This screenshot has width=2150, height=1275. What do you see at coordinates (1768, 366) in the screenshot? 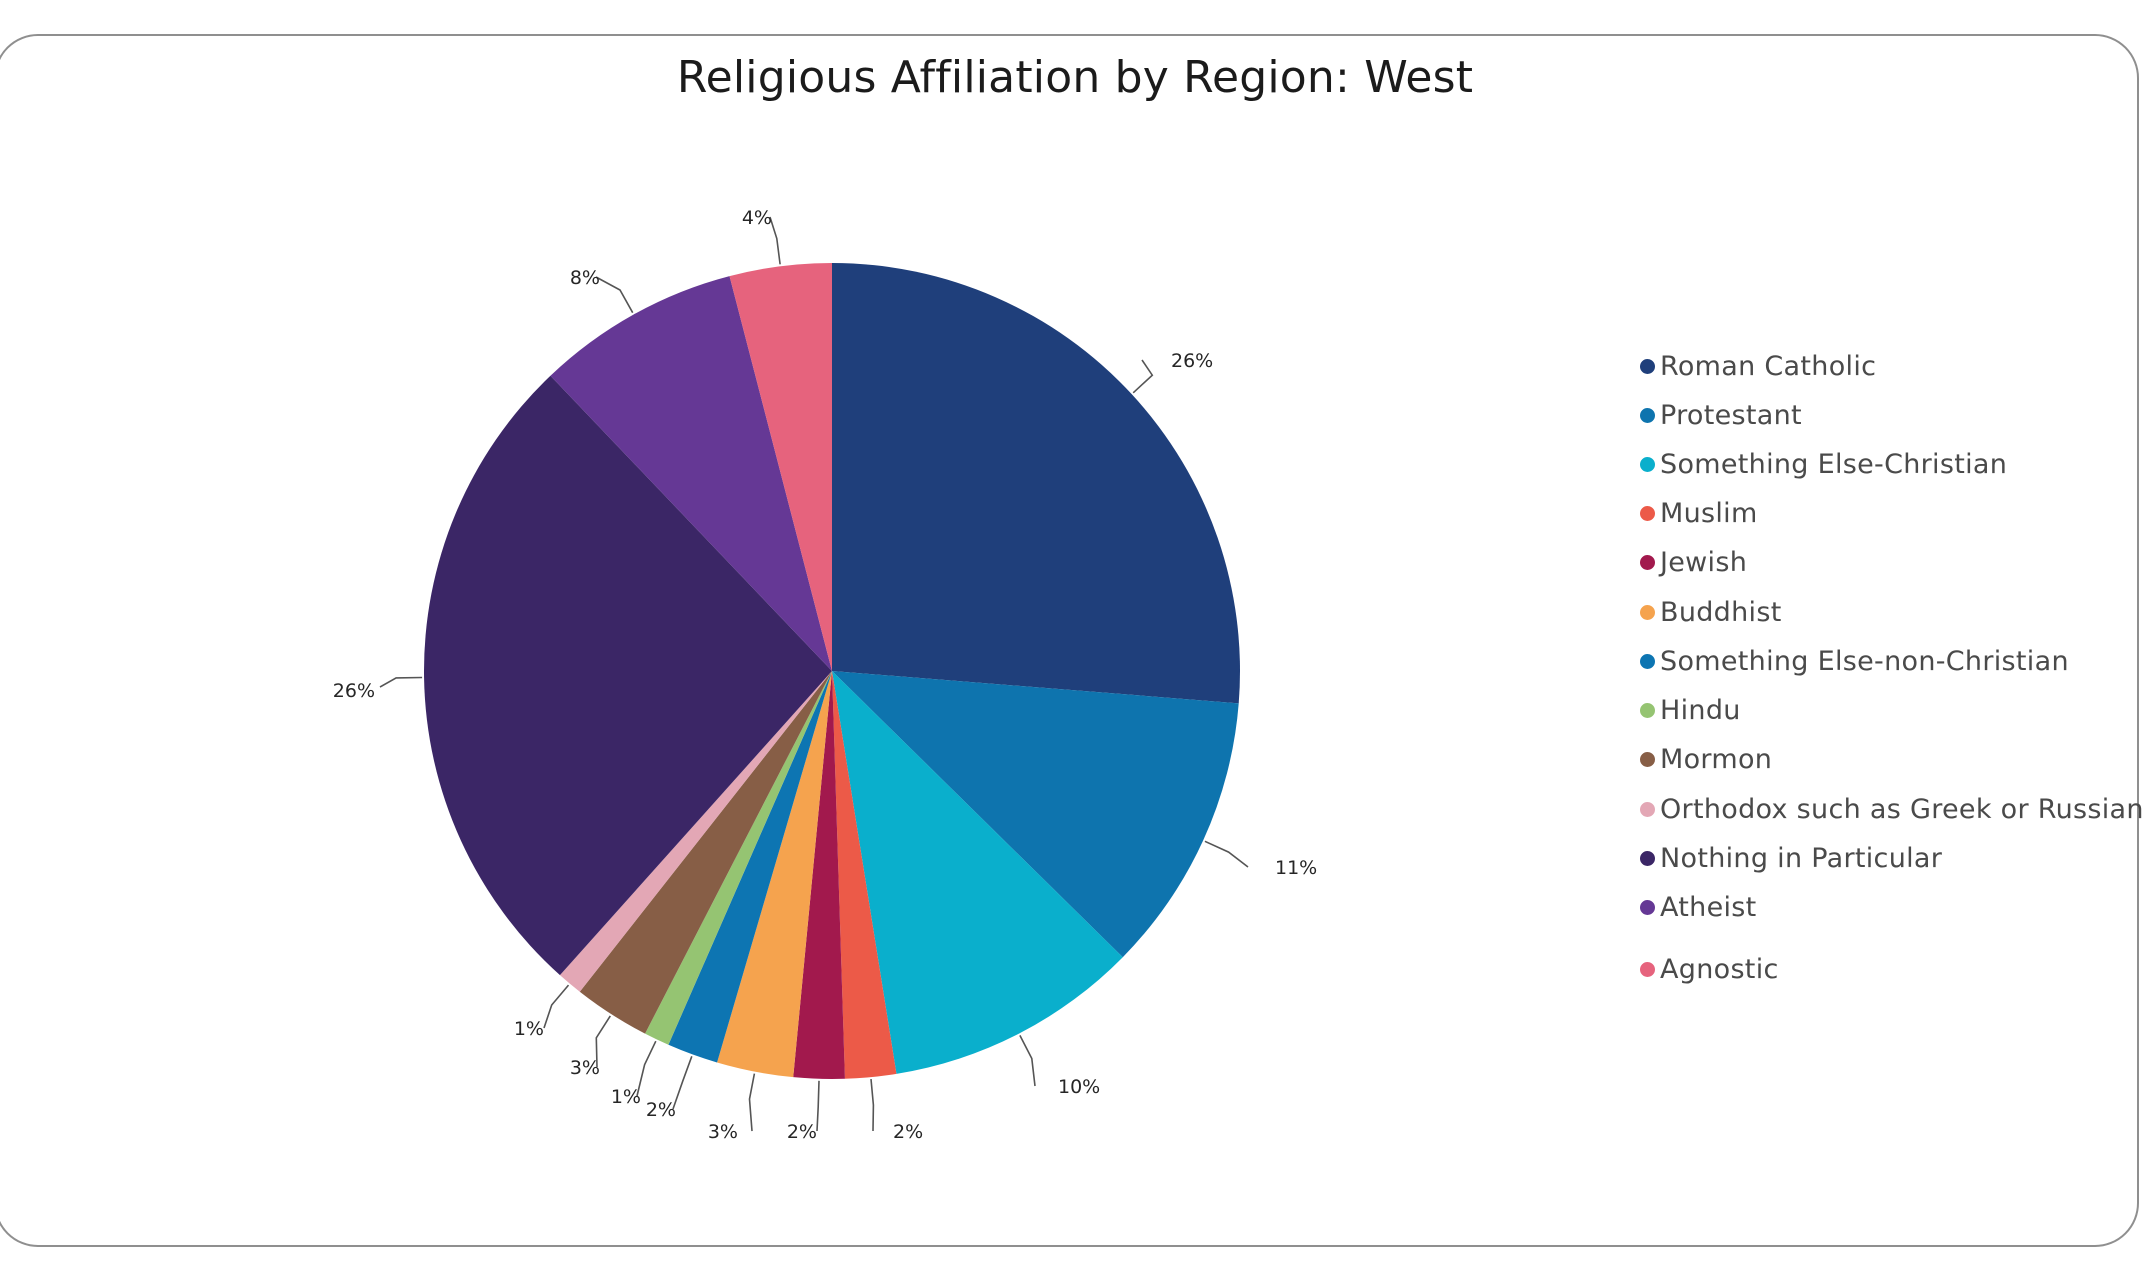
I see `legend-label: Roman Catholic` at bounding box center [1768, 366].